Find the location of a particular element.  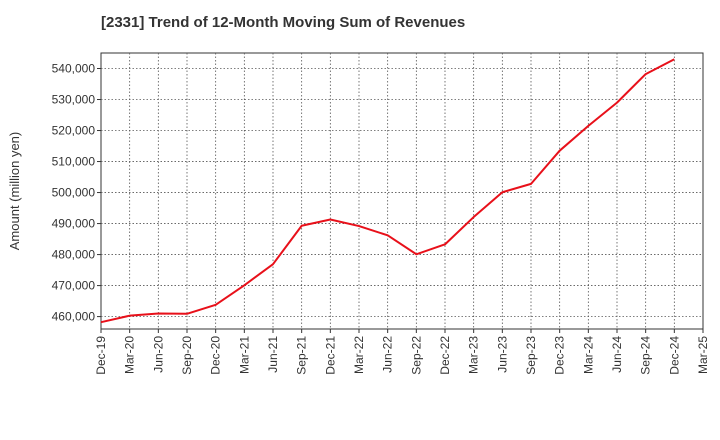

y-tick-label: 470,000 is located at coordinates (74, 286).